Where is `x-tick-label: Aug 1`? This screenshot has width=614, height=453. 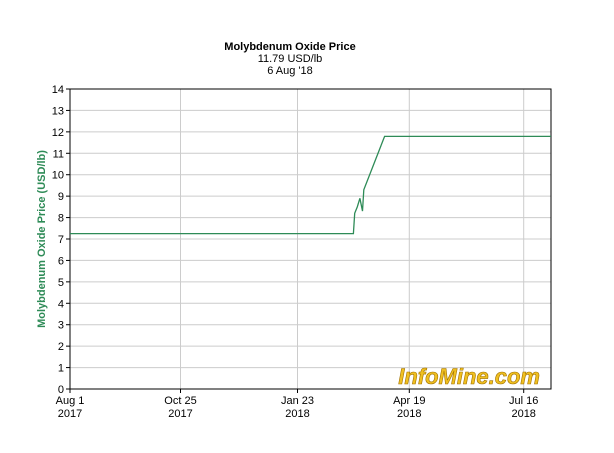
x-tick-label: Aug 1 is located at coordinates (70, 401).